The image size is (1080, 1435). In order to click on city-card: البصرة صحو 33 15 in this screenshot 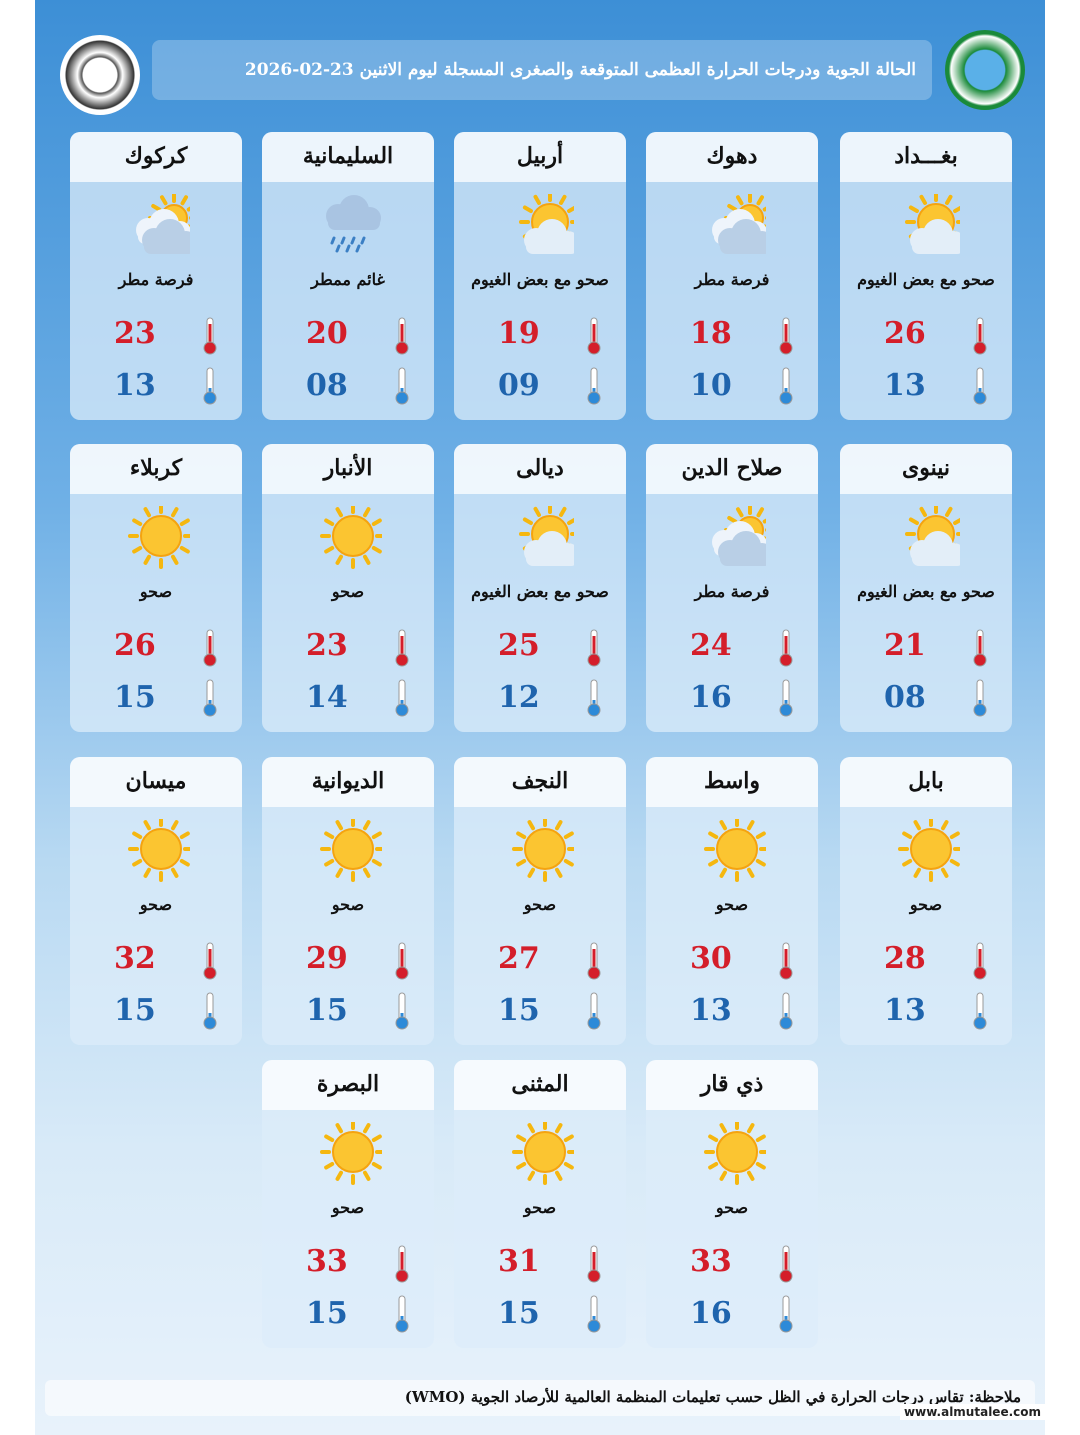, I will do `click(348, 1204)`.